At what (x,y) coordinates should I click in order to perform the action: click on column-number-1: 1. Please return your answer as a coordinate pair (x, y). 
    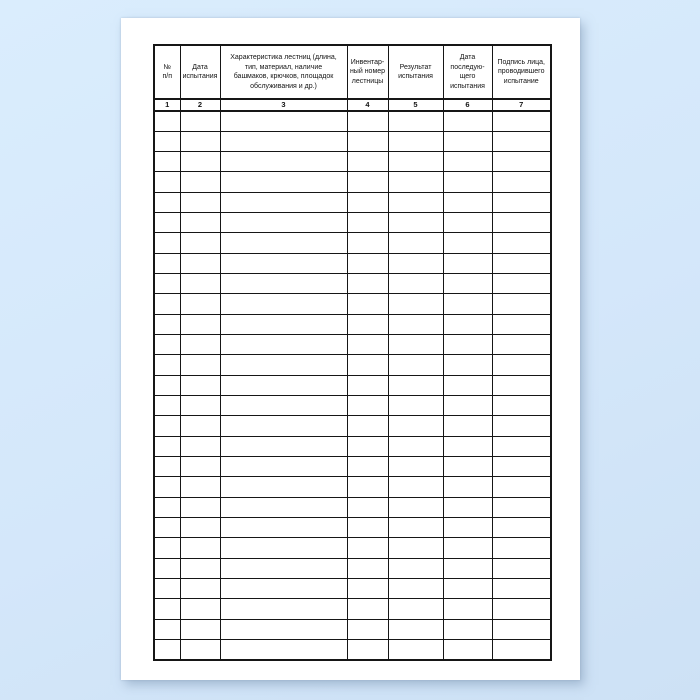
    Looking at the image, I should click on (167, 105).